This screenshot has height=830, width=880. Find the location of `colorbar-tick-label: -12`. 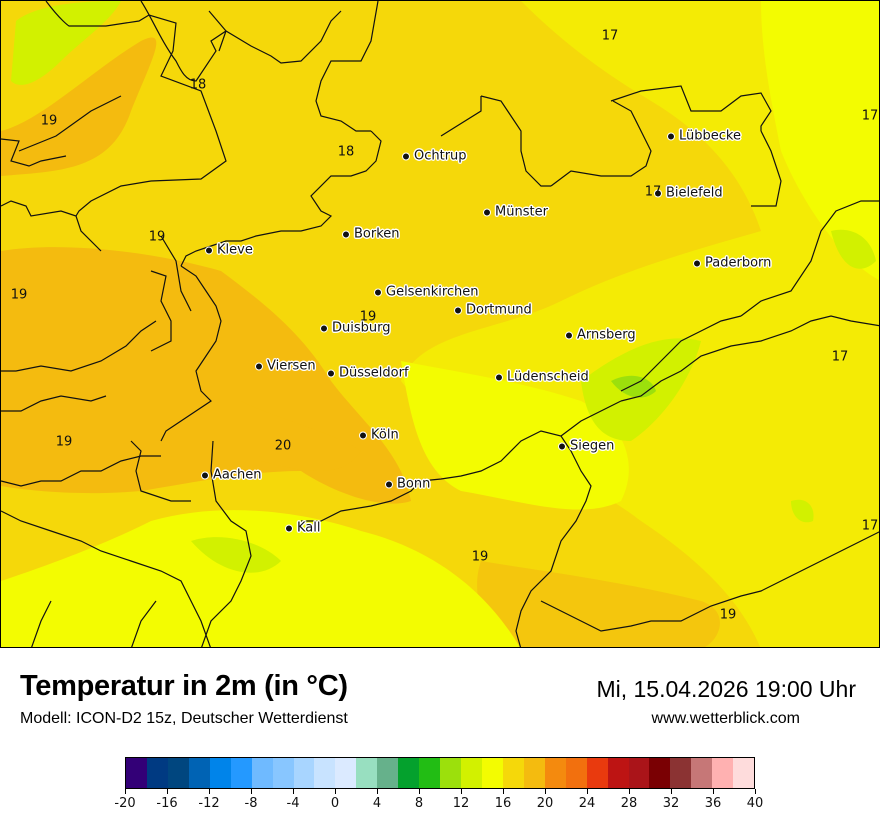

colorbar-tick-label: -12 is located at coordinates (209, 803).